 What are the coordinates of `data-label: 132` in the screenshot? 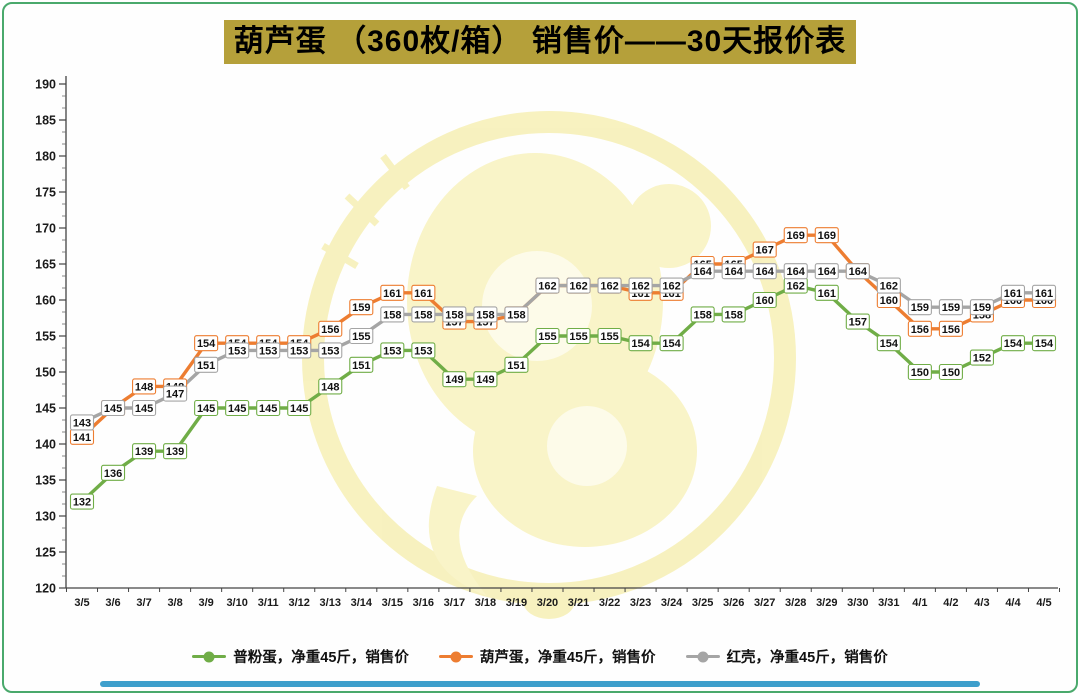 It's located at (82, 503).